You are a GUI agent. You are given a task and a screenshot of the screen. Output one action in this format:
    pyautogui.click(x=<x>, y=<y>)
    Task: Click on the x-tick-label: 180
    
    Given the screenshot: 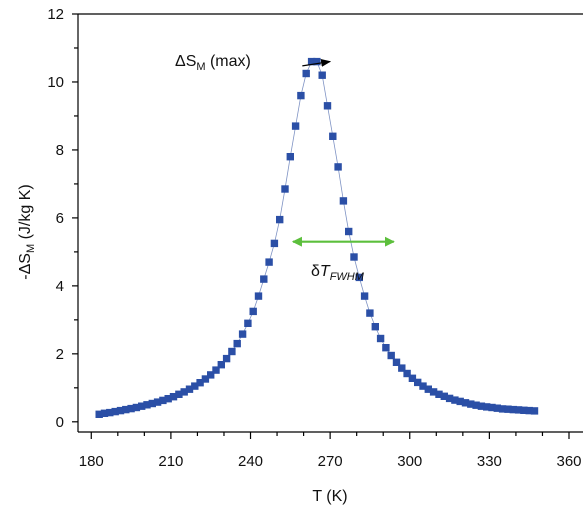 What is the action you would take?
    pyautogui.click(x=91, y=461)
    